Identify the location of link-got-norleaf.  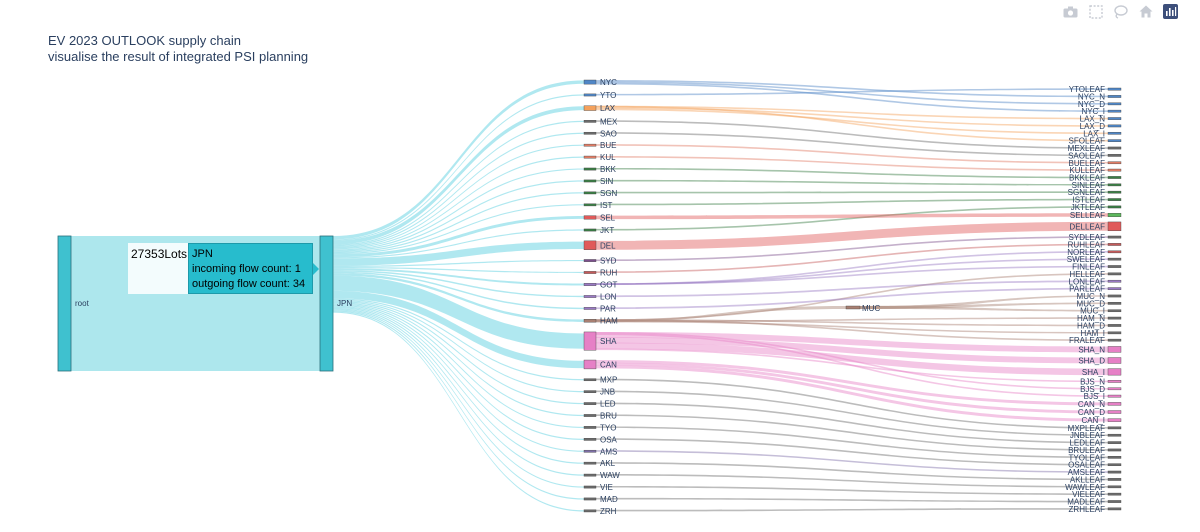
(852, 268).